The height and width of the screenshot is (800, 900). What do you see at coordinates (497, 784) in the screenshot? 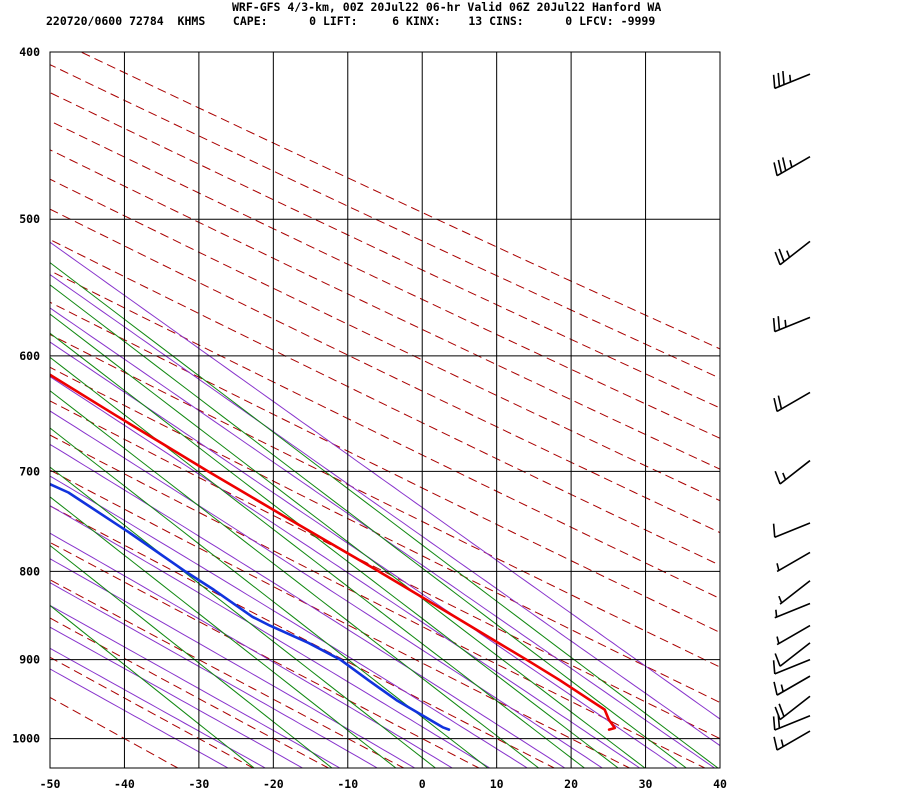
I see `x-tick-label: 10` at bounding box center [497, 784].